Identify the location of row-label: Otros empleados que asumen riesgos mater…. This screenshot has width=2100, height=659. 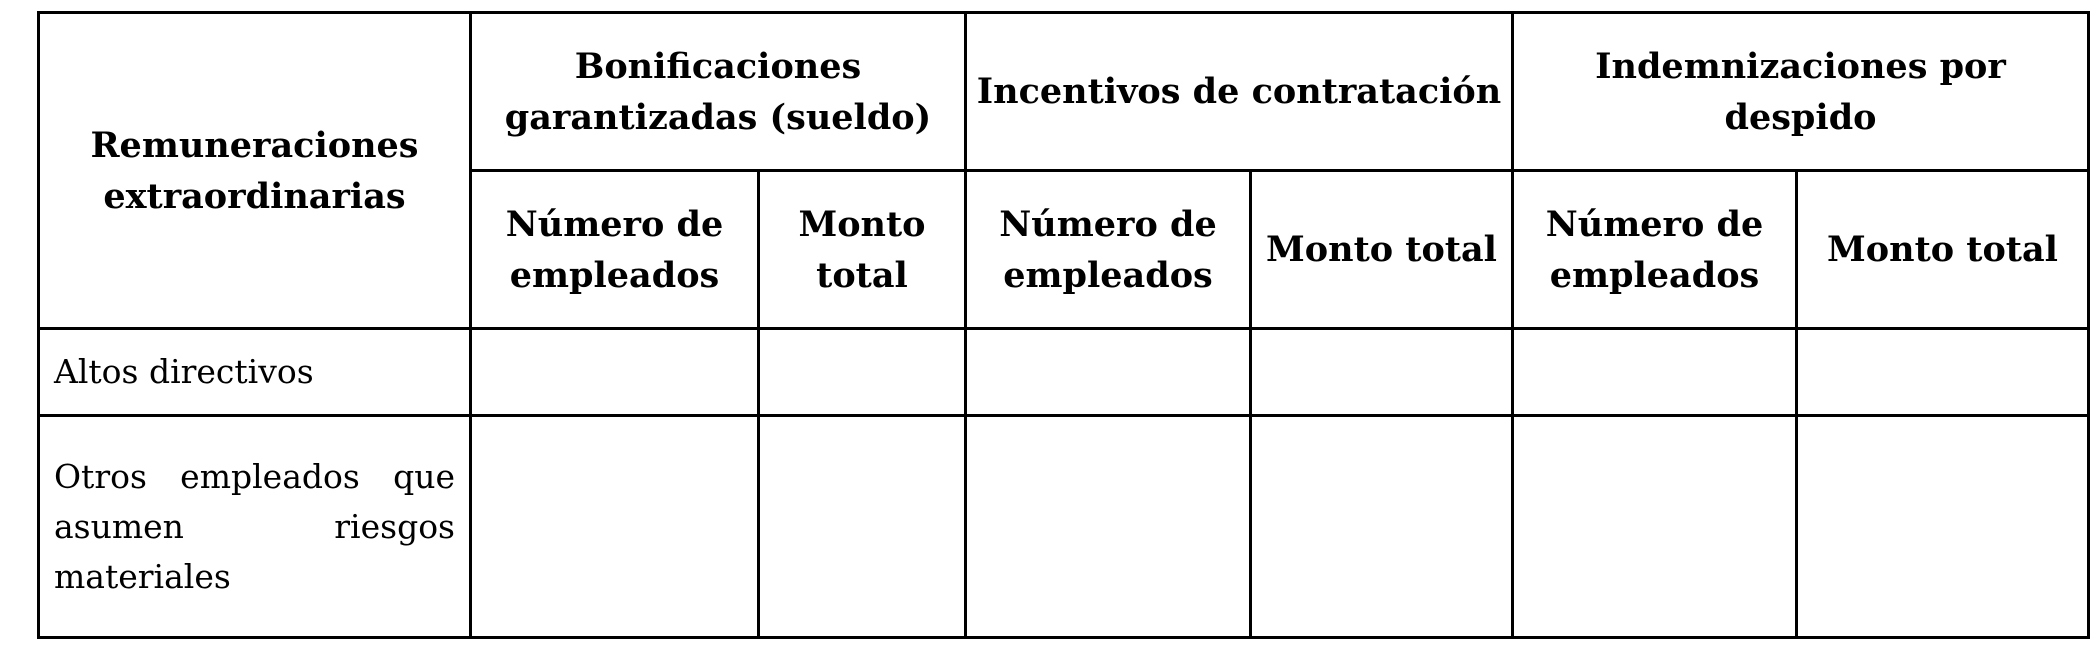
(254, 526).